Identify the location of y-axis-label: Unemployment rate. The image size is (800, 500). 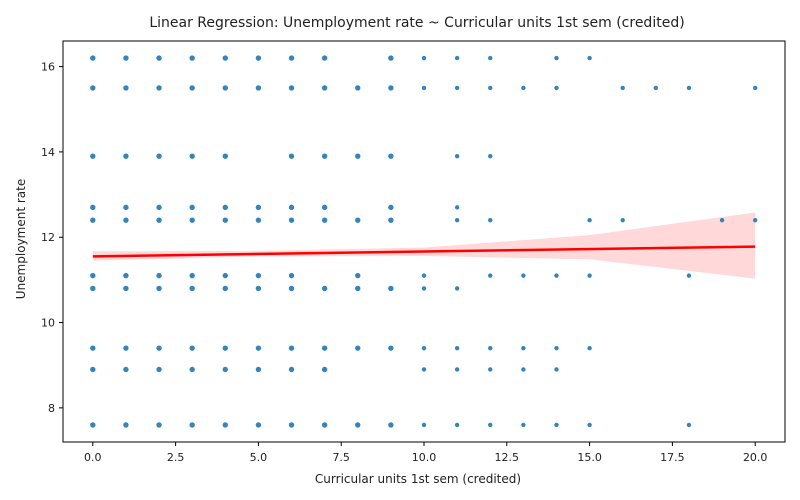
(21, 239).